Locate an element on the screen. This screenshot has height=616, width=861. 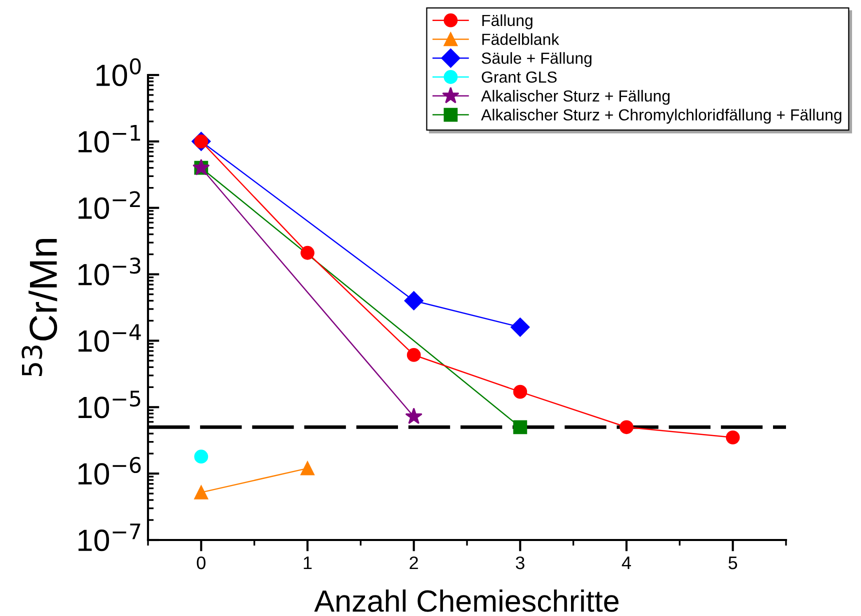
y-tick-label: 10$^{−2}$ is located at coordinates (109, 205).